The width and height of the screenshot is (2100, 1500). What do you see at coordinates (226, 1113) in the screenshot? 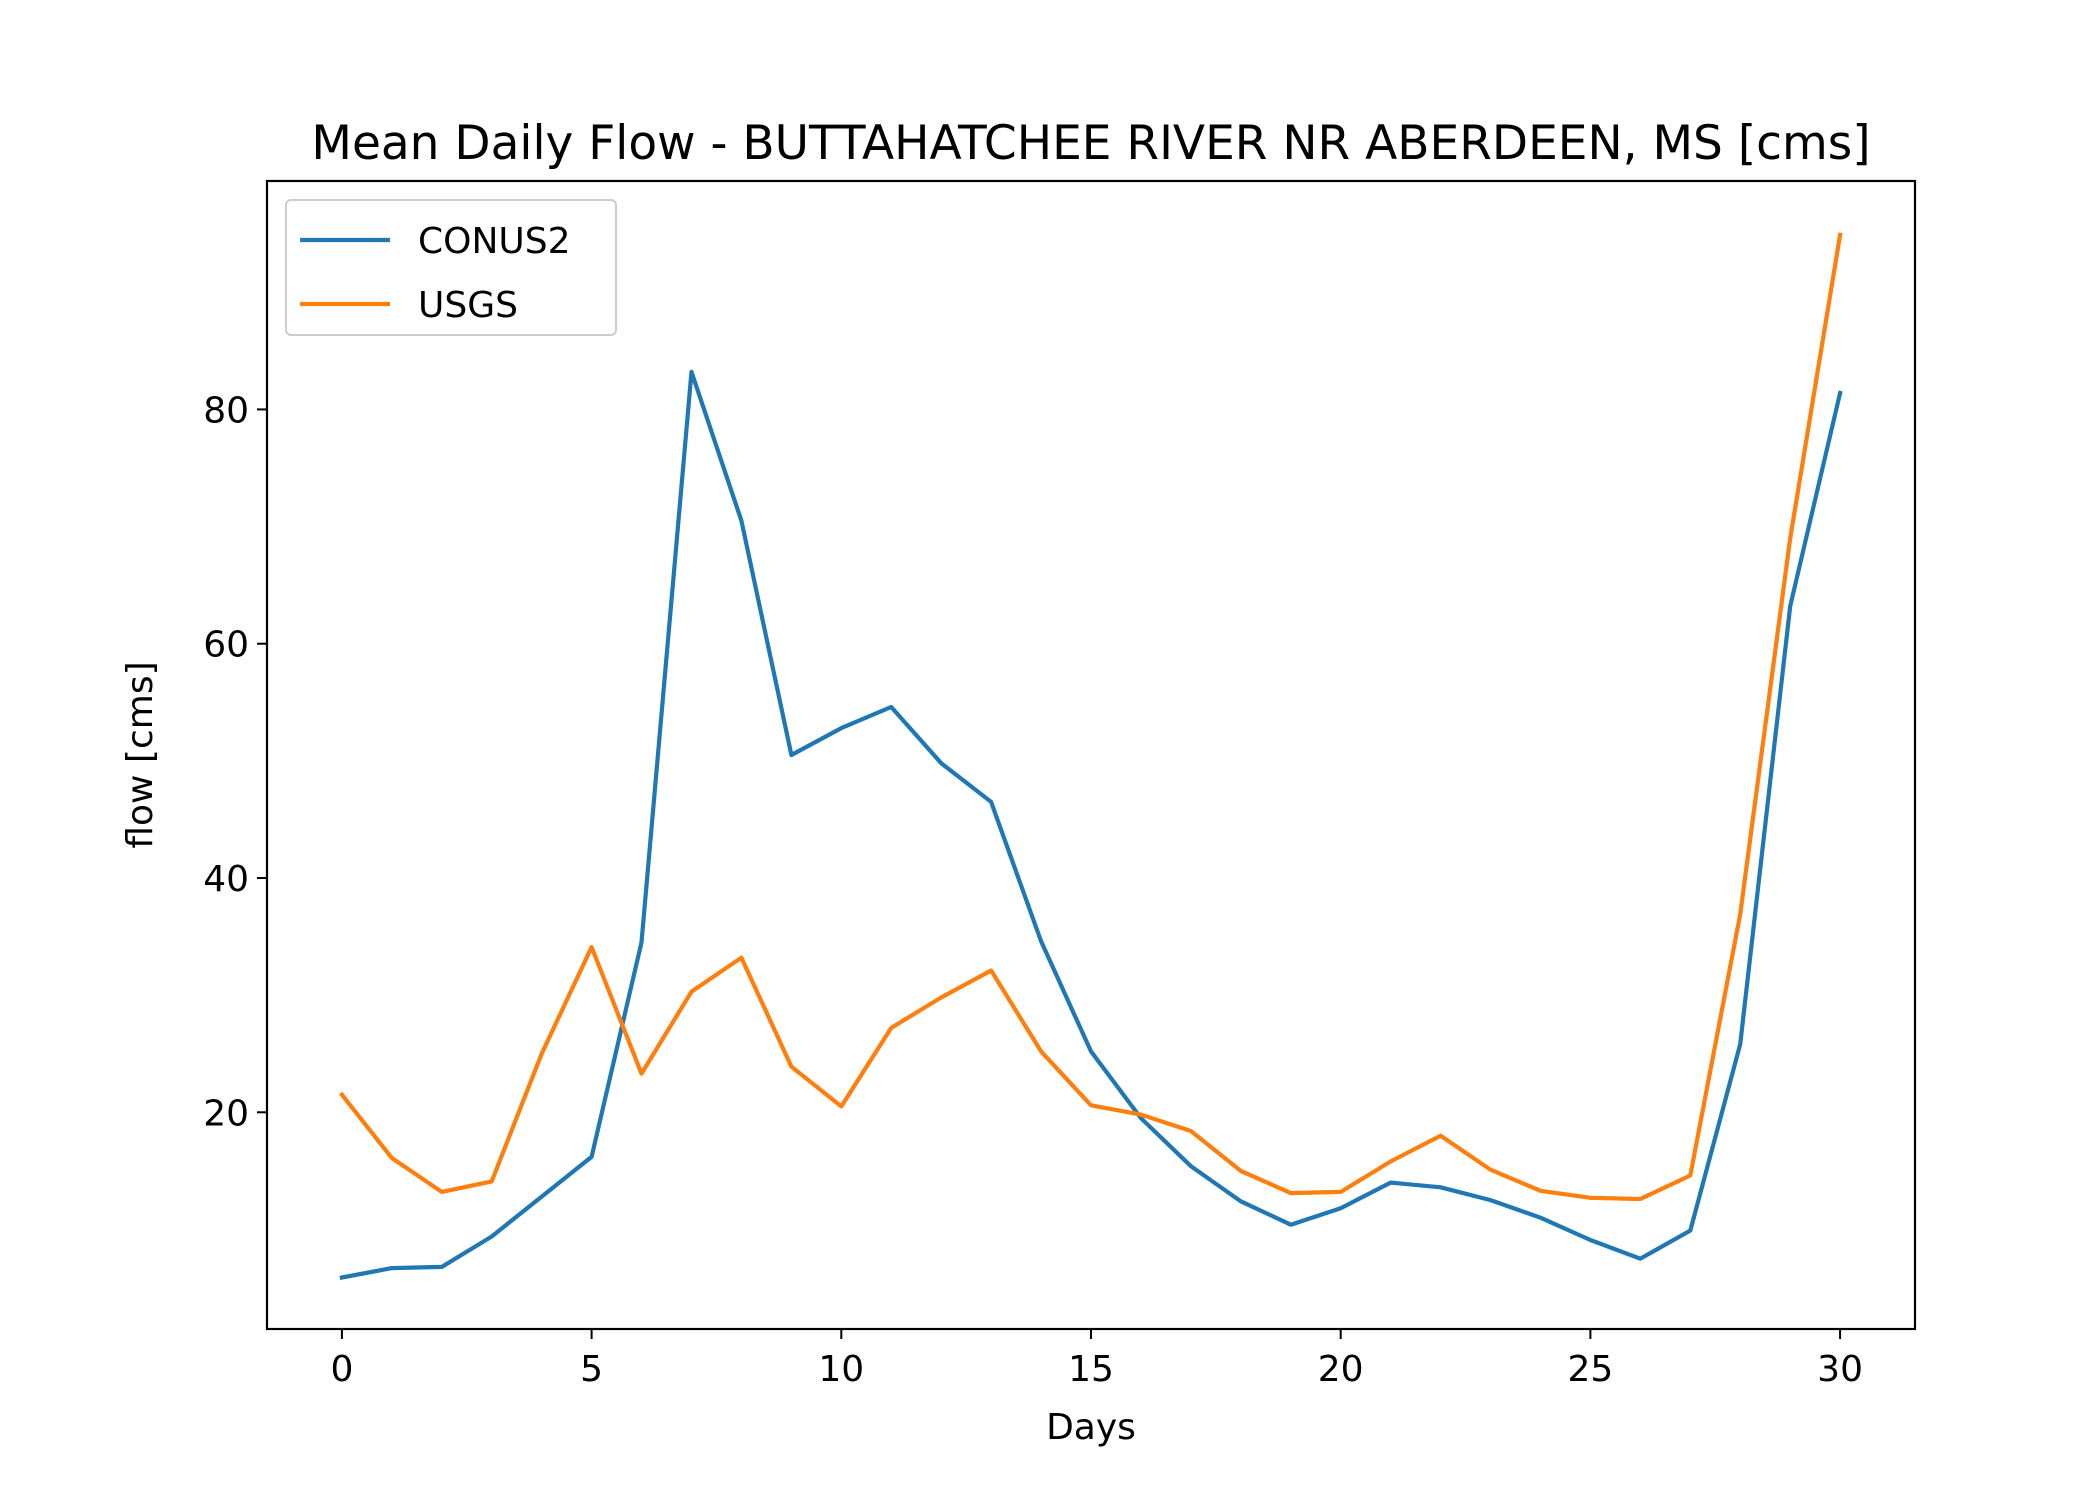
I see `y-tick-label-20: 20` at bounding box center [226, 1113].